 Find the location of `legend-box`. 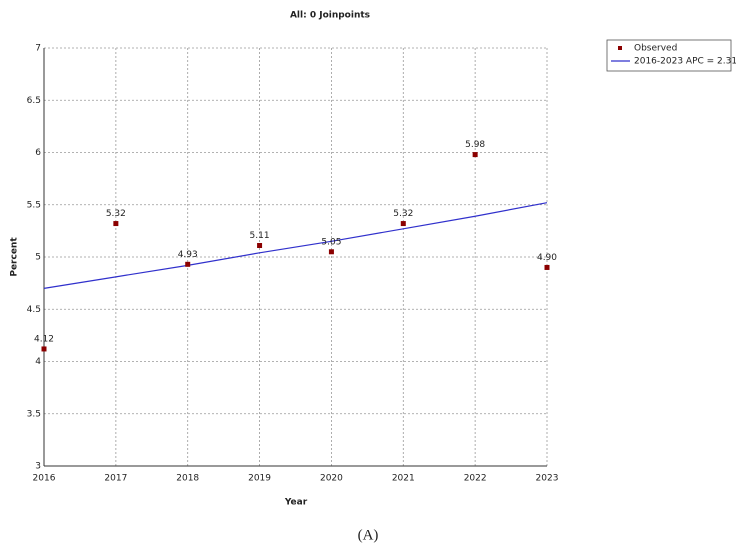

legend-box is located at coordinates (669, 55).